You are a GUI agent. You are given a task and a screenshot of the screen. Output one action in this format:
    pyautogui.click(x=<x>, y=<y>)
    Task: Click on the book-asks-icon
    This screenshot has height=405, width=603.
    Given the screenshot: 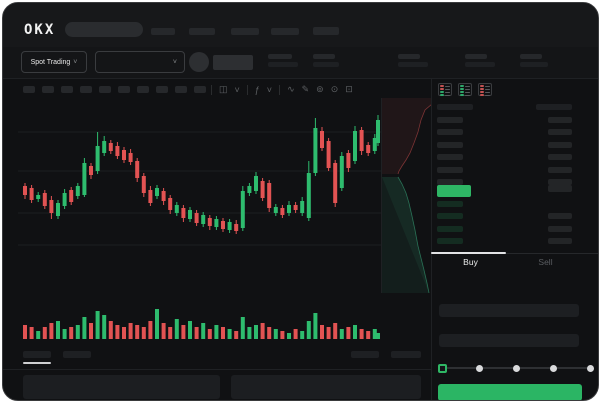 What is the action you would take?
    pyautogui.click(x=485, y=89)
    